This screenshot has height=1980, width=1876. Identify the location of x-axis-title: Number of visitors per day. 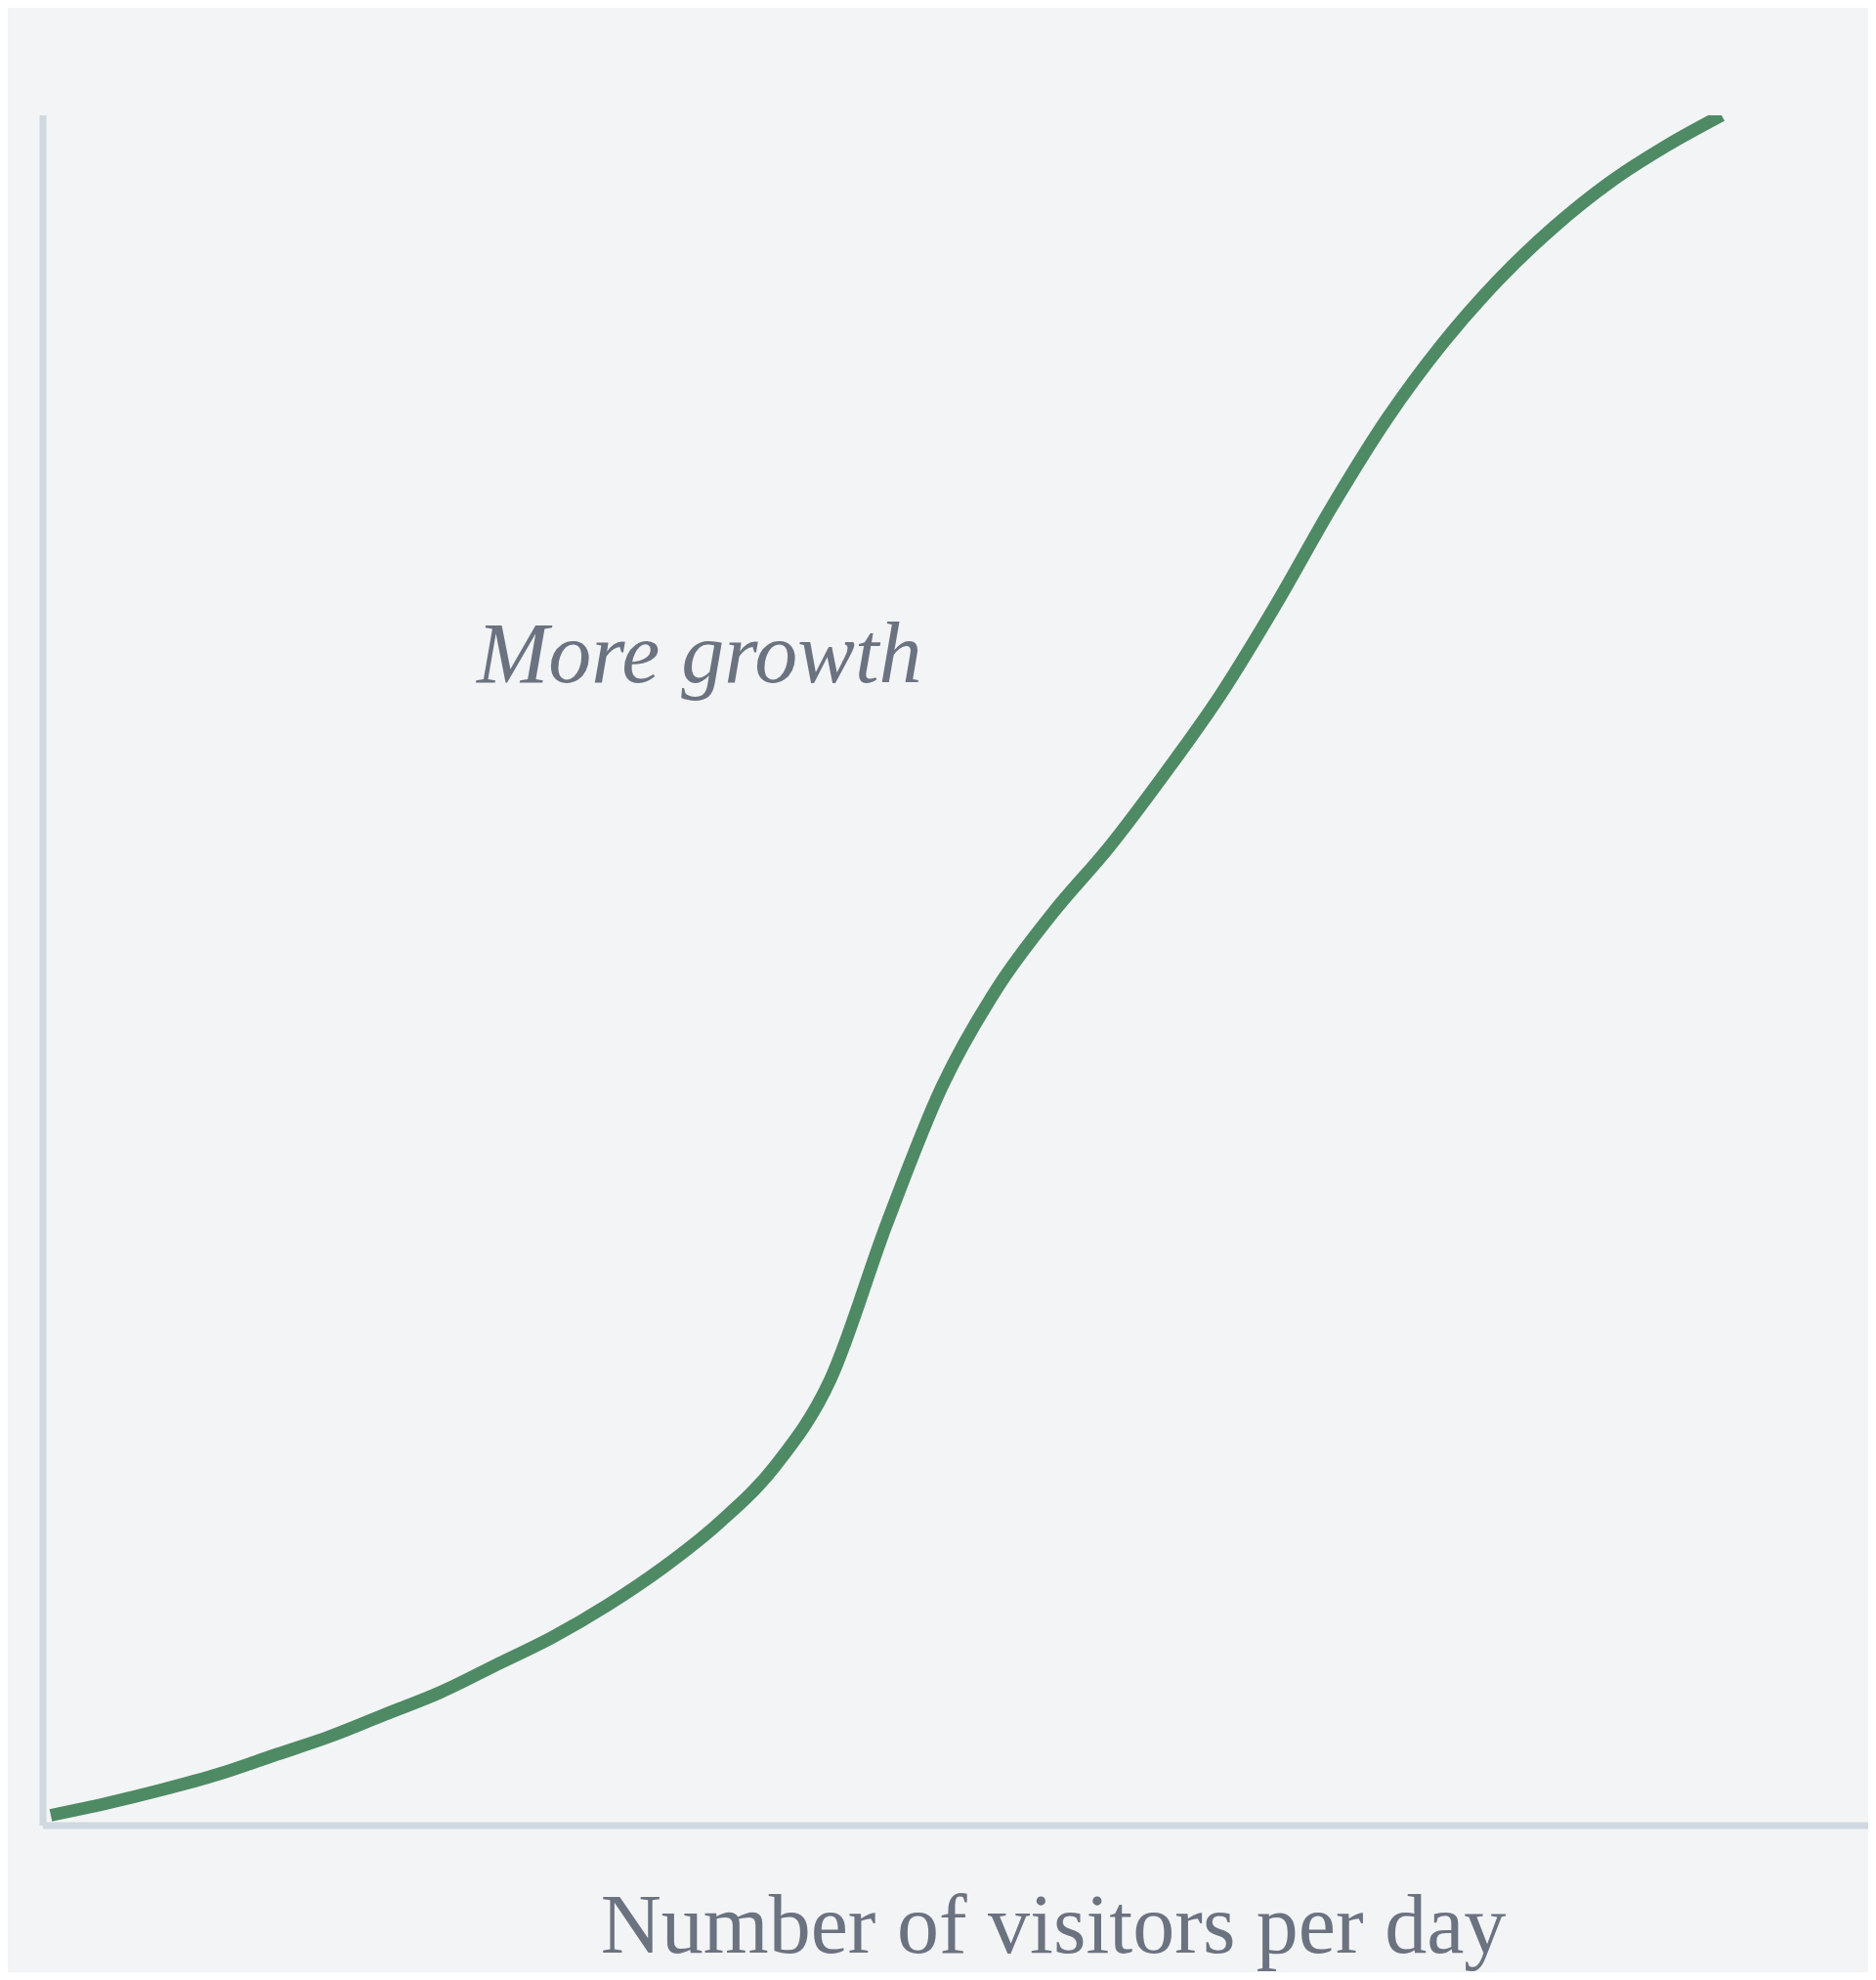
(1053, 1924).